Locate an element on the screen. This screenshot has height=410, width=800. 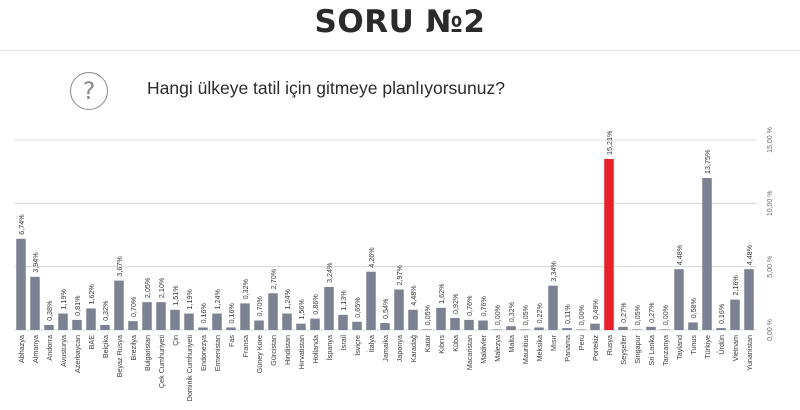
data-label: 0,81% is located at coordinates (77, 305).